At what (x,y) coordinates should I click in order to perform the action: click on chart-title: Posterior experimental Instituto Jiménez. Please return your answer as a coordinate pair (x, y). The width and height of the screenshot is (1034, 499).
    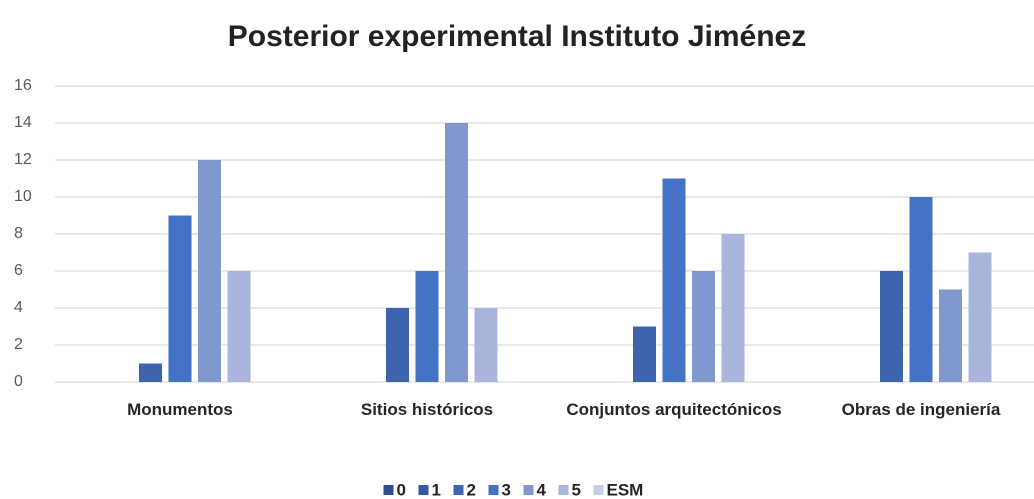
    Looking at the image, I should click on (517, 36).